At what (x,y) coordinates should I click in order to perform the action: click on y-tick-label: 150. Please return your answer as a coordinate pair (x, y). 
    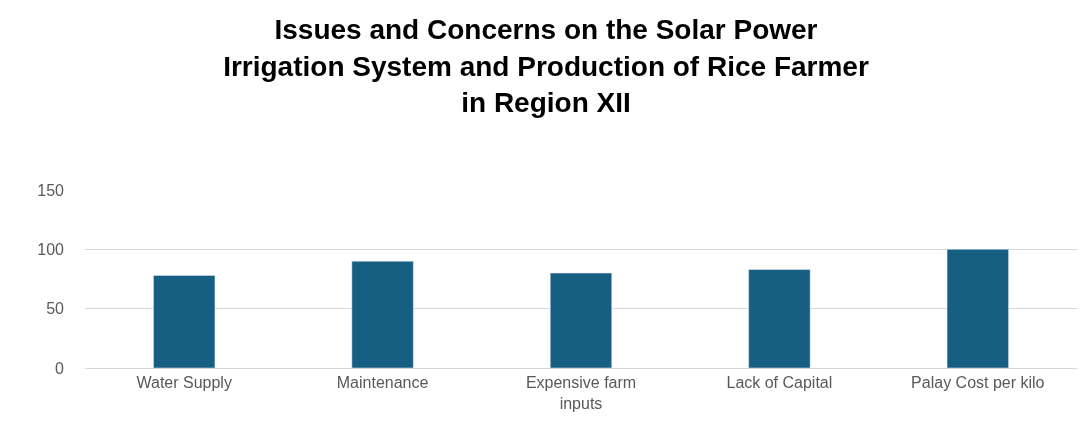
    Looking at the image, I should click on (51, 190).